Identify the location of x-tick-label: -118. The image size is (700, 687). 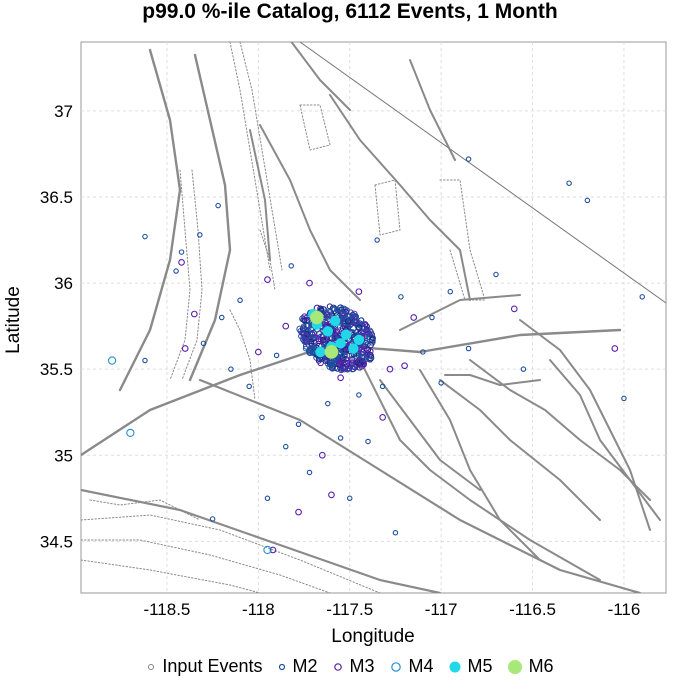
(258, 609).